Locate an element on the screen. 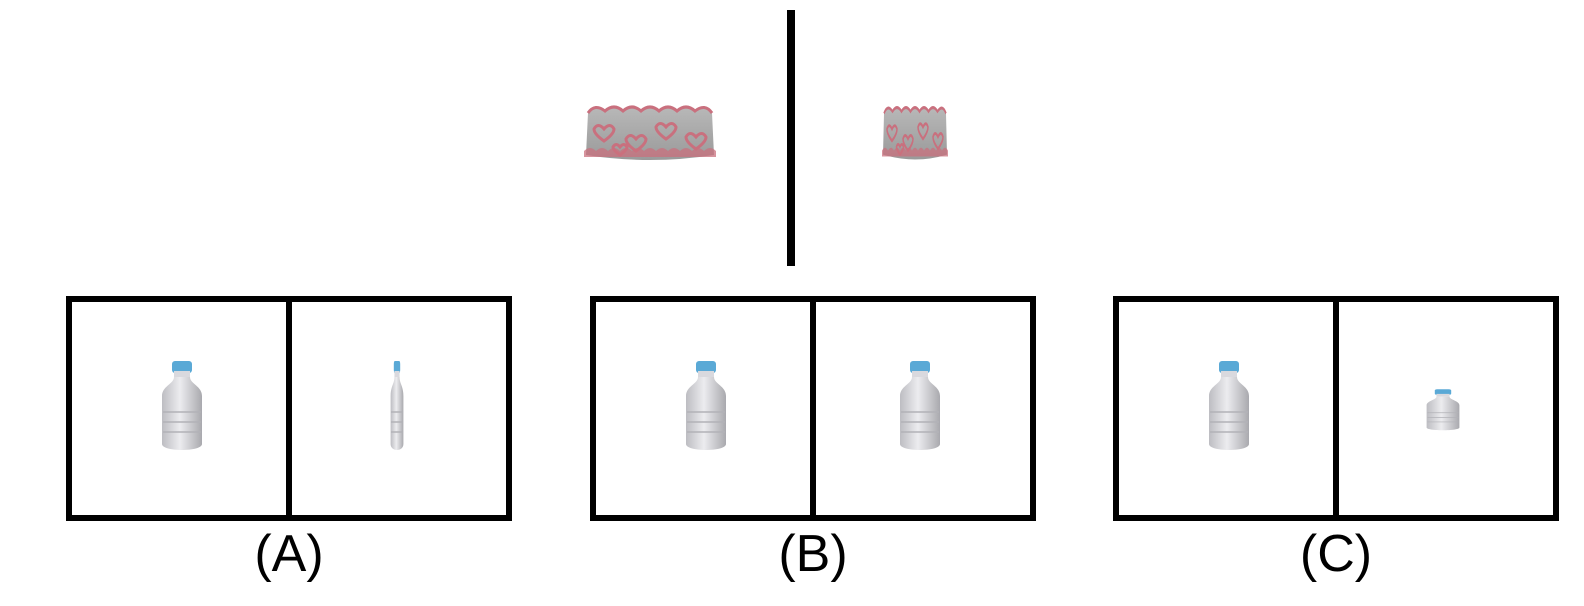  cake-icon is located at coordinates (650, 133).